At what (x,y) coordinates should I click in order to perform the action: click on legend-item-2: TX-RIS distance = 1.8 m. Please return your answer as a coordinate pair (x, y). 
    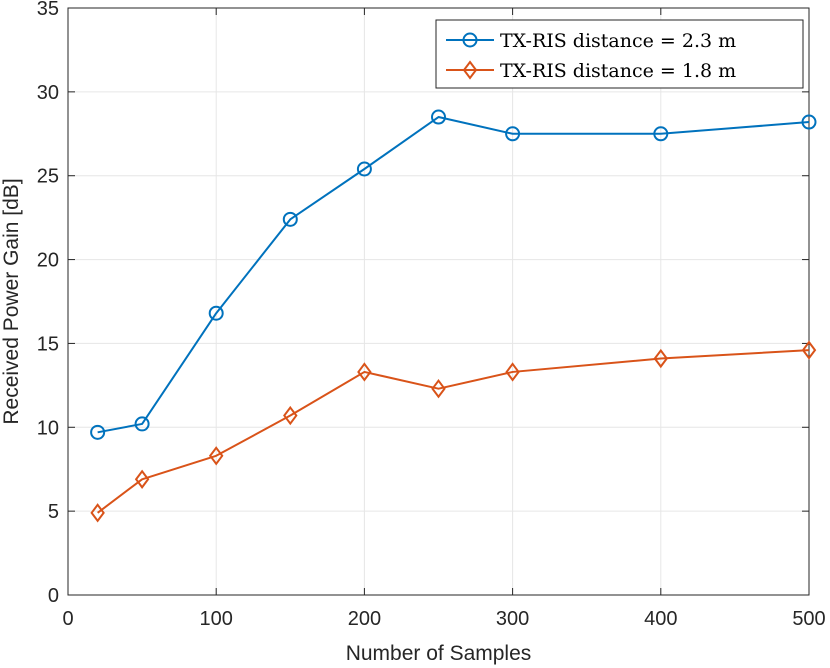
    Looking at the image, I should click on (591, 71).